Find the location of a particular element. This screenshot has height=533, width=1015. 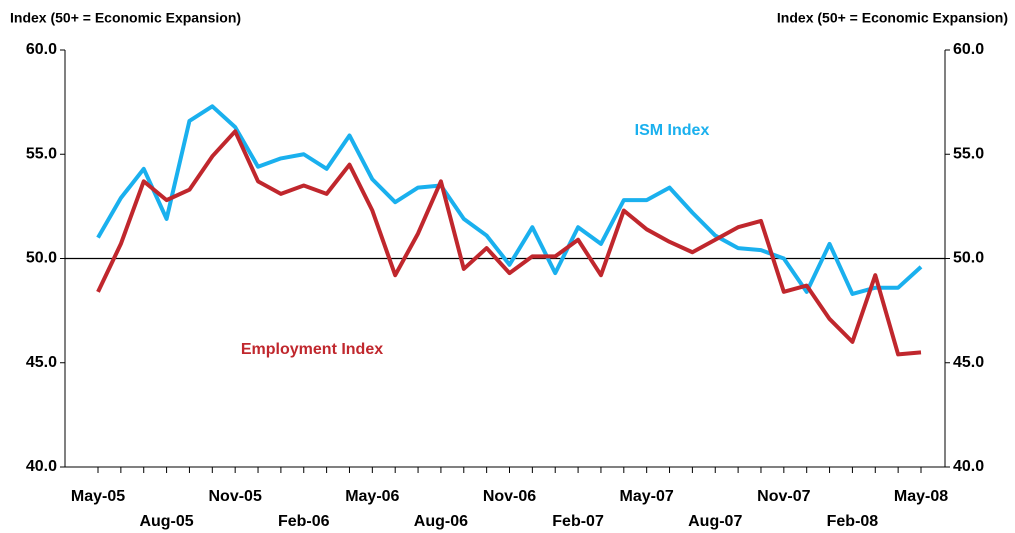

y2-tick-label: 45.0 is located at coordinates (968, 362).